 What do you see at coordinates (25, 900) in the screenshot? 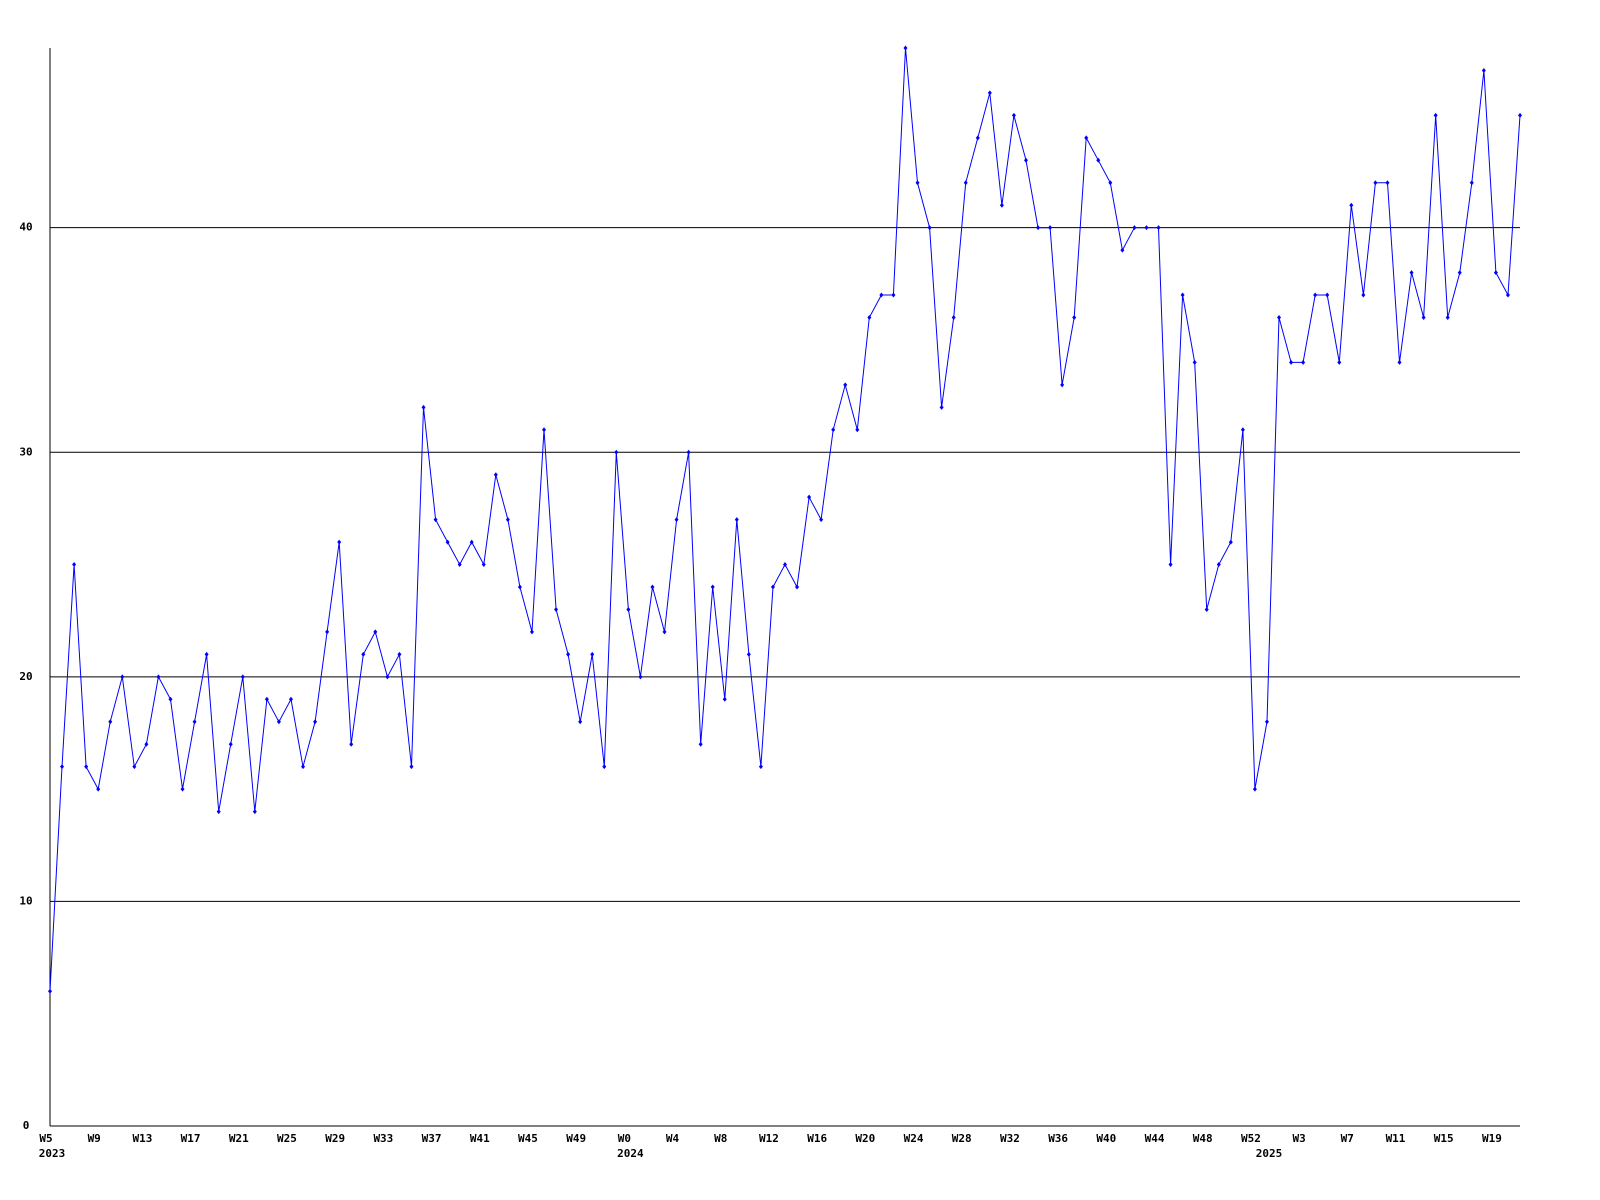
I see `y-tick-label: 10` at bounding box center [25, 900].